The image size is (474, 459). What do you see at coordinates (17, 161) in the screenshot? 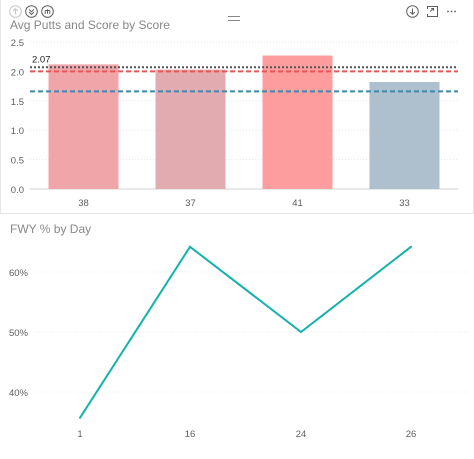
I see `y-tick-label: 0.5` at bounding box center [17, 161].